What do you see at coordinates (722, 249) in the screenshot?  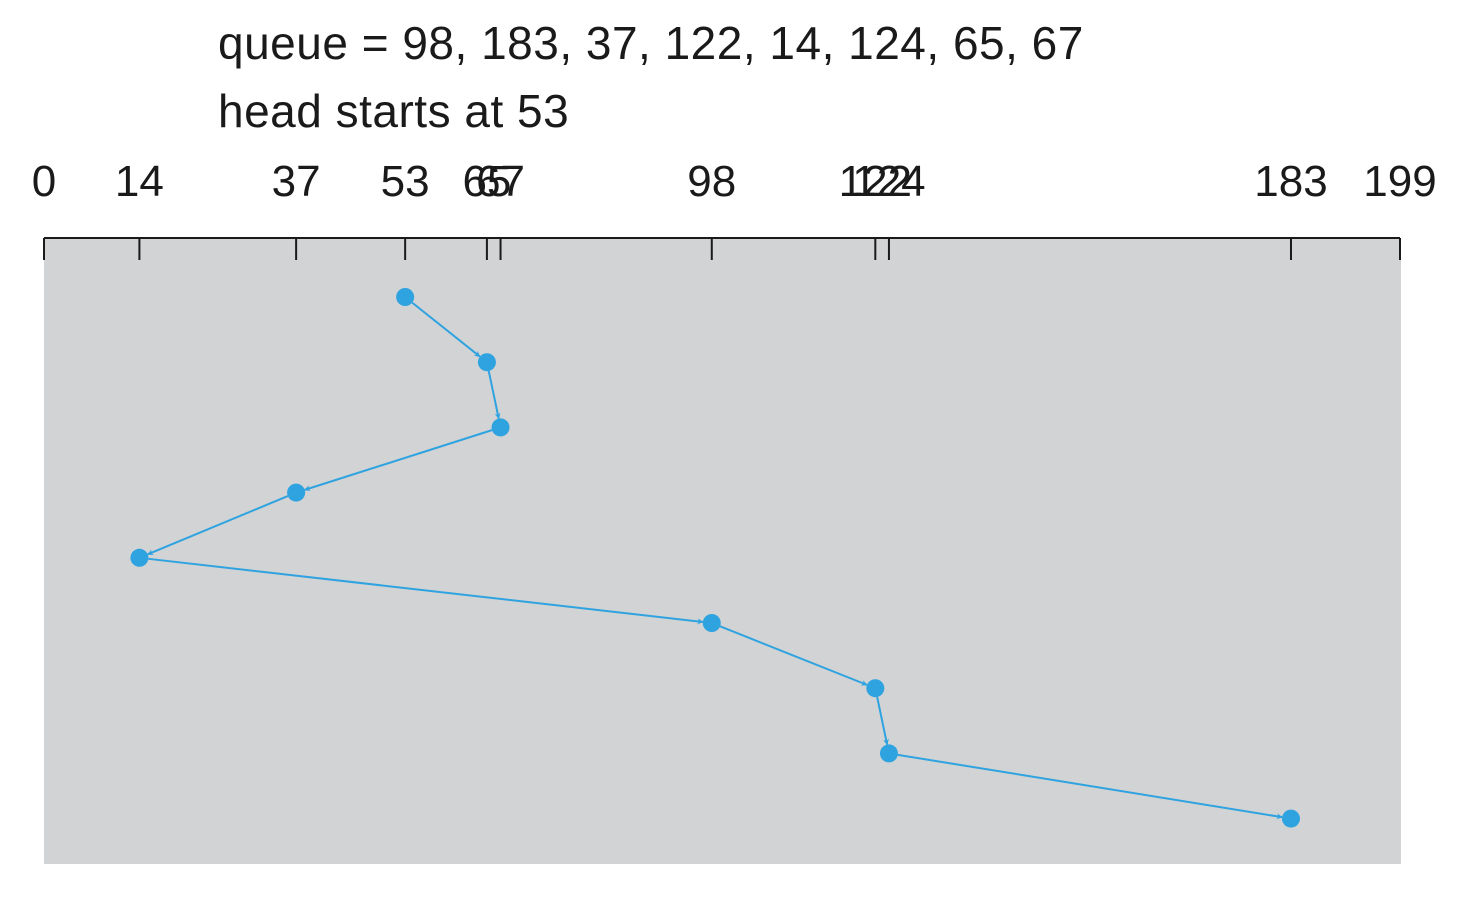 I see `axis-ticks` at bounding box center [722, 249].